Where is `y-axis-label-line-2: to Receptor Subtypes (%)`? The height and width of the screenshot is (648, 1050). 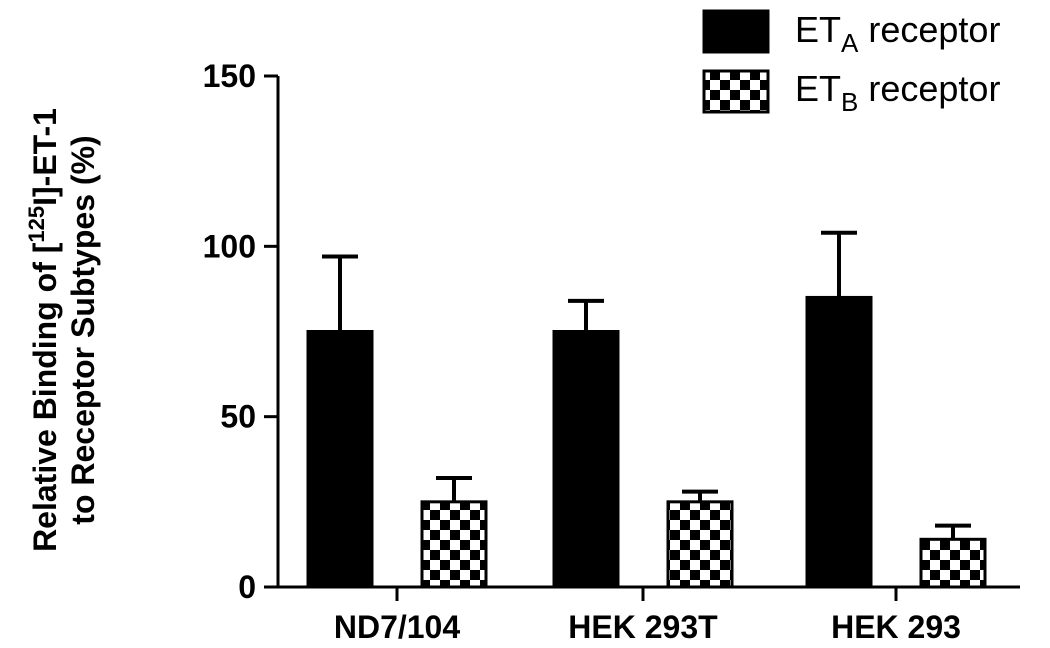 y-axis-label-line-2: to Receptor Subtypes (%) is located at coordinates (83, 329).